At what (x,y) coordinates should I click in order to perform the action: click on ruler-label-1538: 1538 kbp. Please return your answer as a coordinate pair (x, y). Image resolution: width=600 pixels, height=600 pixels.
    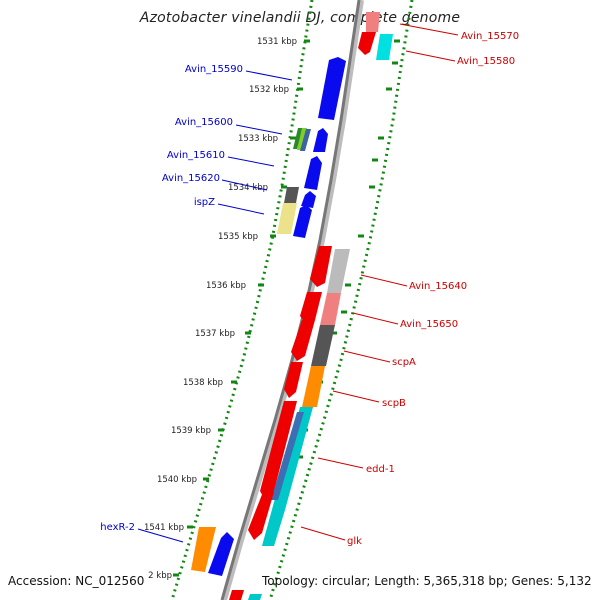
    Looking at the image, I should click on (203, 383).